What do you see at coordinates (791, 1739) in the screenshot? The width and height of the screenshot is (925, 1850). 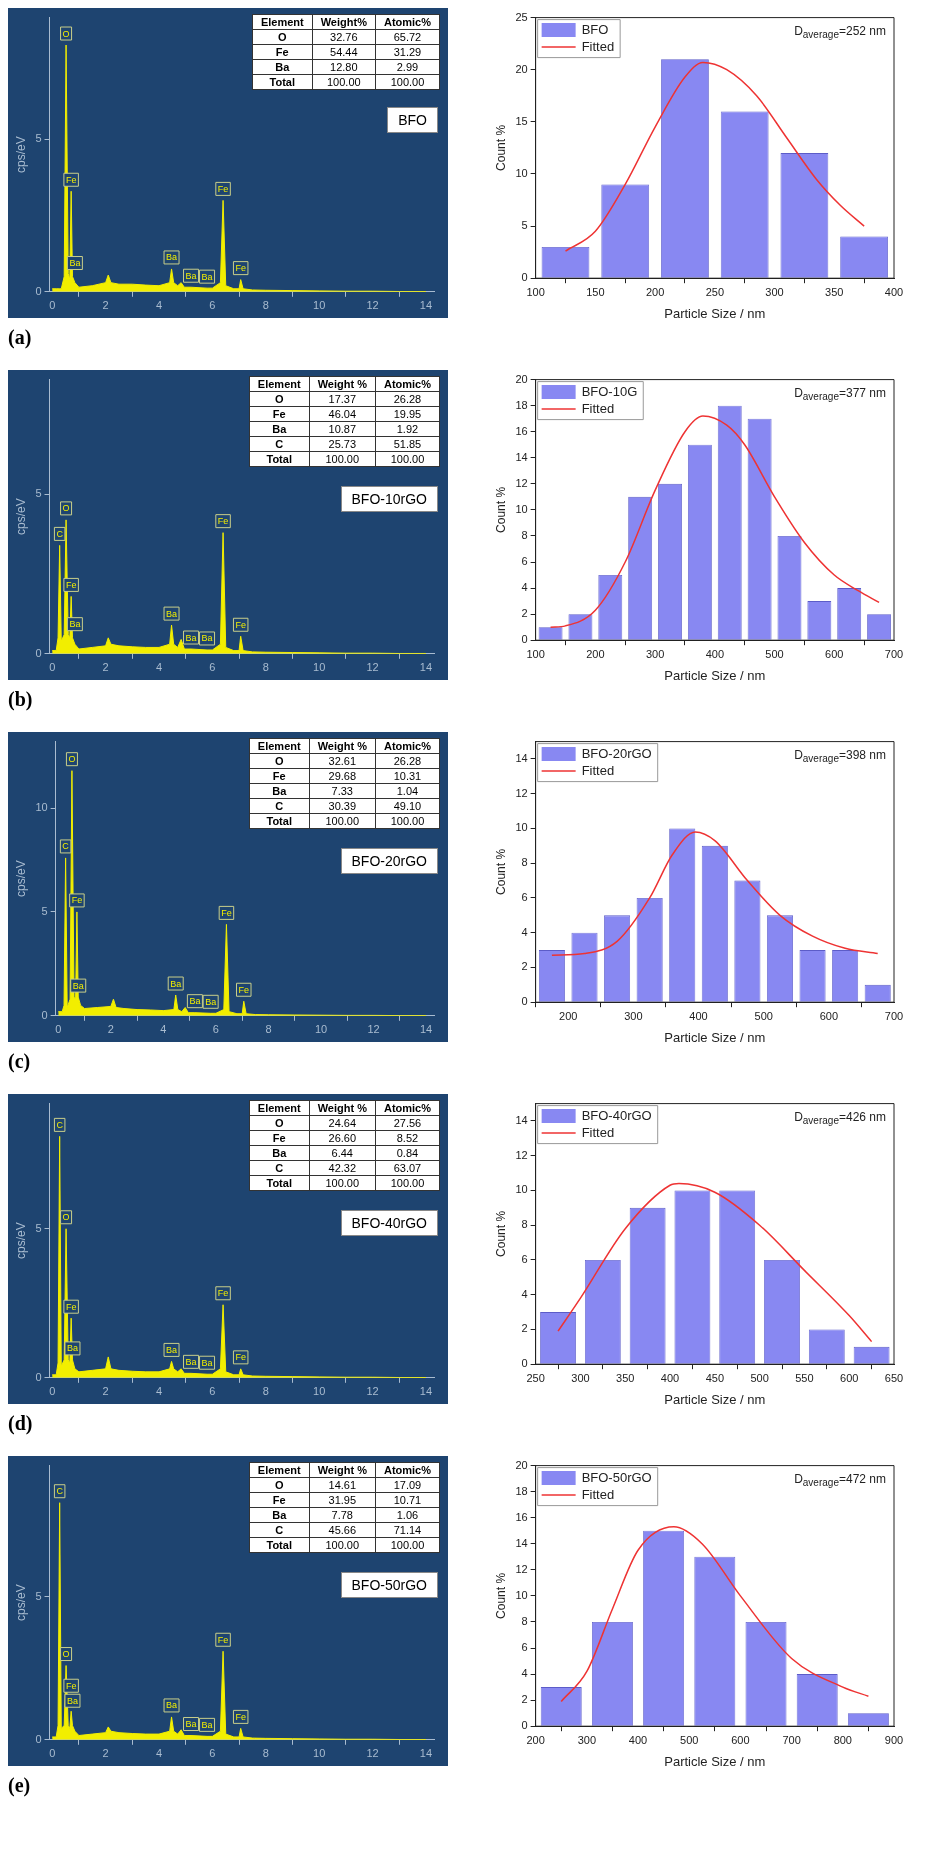 I see `x-tick-label: 700` at bounding box center [791, 1739].